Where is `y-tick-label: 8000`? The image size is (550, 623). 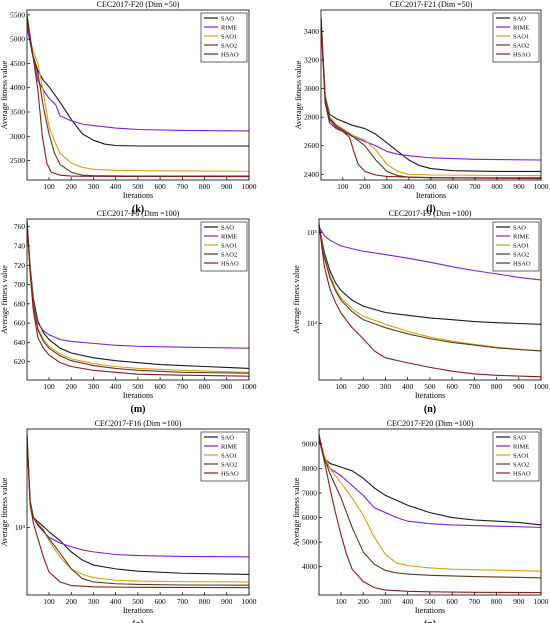 y-tick-label: 8000 is located at coordinates (309, 468).